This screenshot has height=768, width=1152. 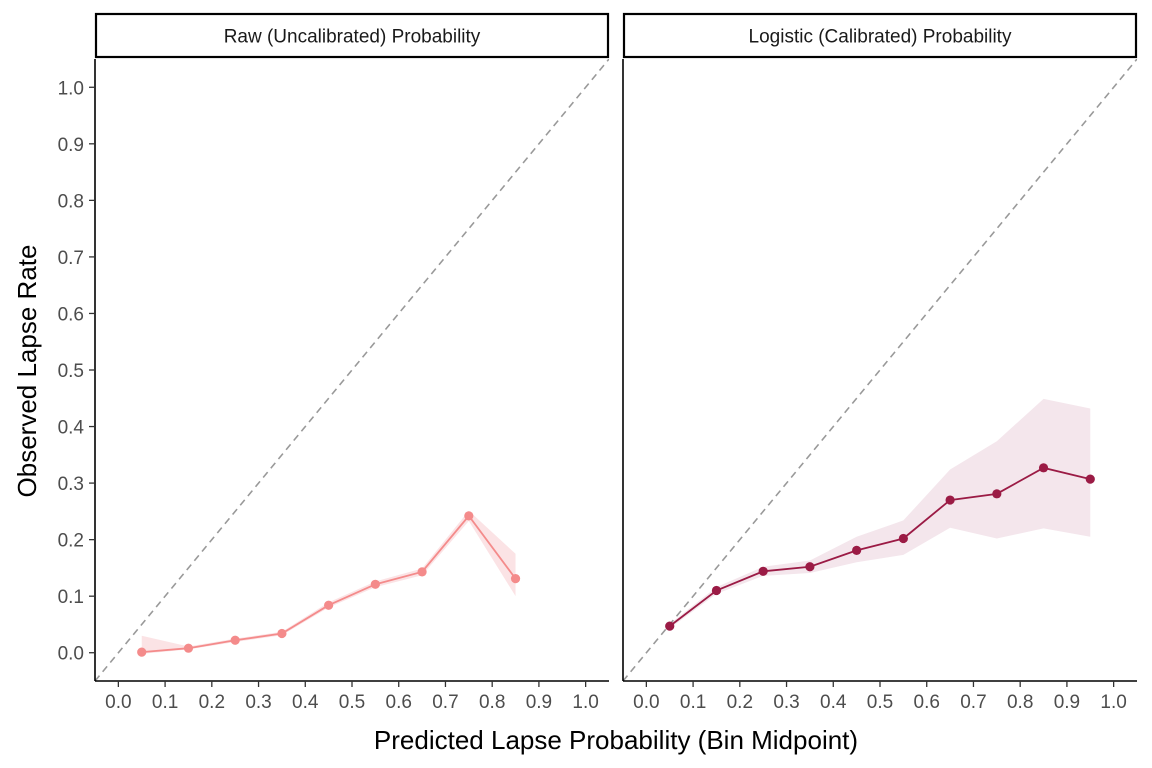 I want to click on y-tick-label: 0.3, so click(x=71, y=484).